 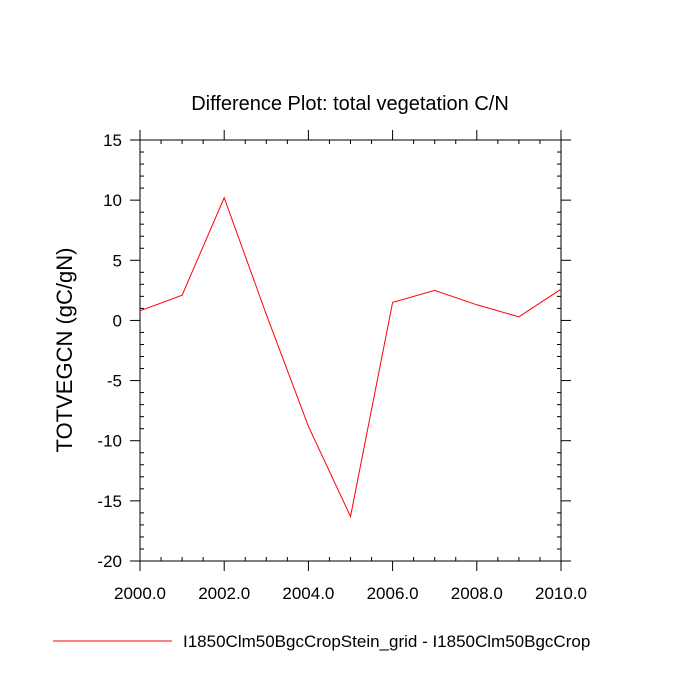 I want to click on y-tick-label: 15, so click(x=112, y=140).